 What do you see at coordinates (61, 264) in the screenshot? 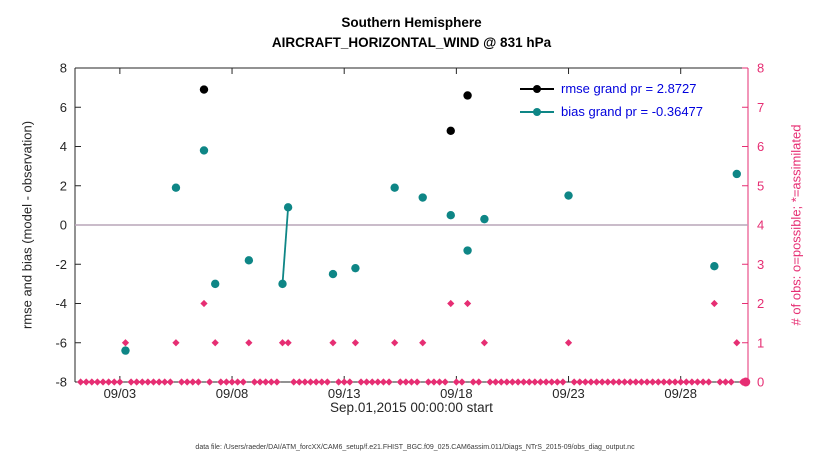
I see `svg-text: -2` at bounding box center [61, 264].